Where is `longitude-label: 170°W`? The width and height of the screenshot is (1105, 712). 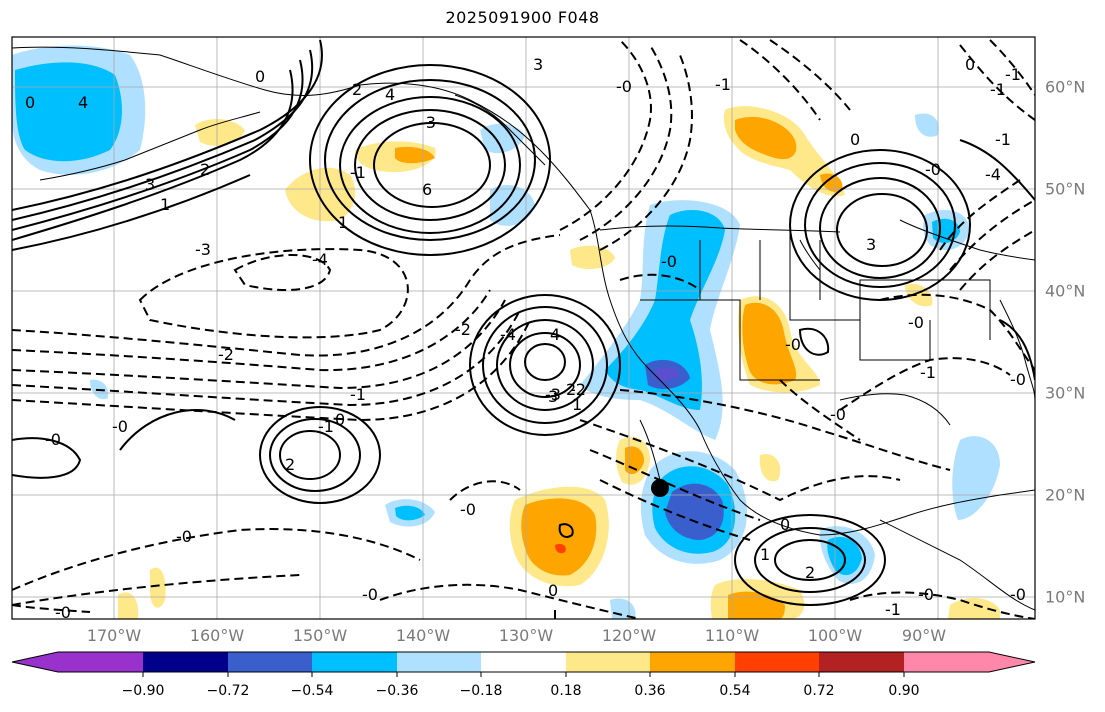 longitude-label: 170°W is located at coordinates (114, 635).